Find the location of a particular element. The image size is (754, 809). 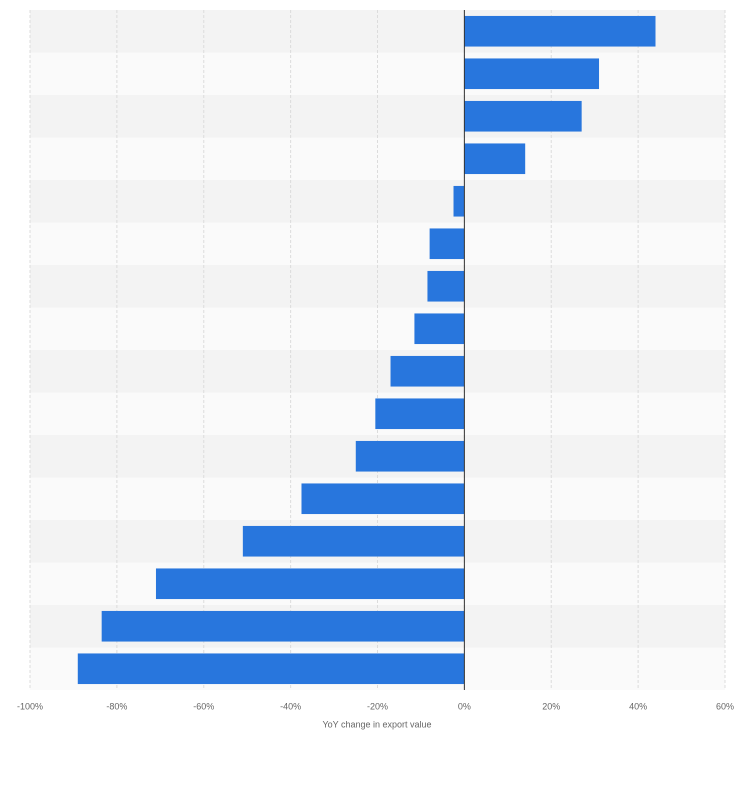

x-tick-label: 20% is located at coordinates (551, 706).